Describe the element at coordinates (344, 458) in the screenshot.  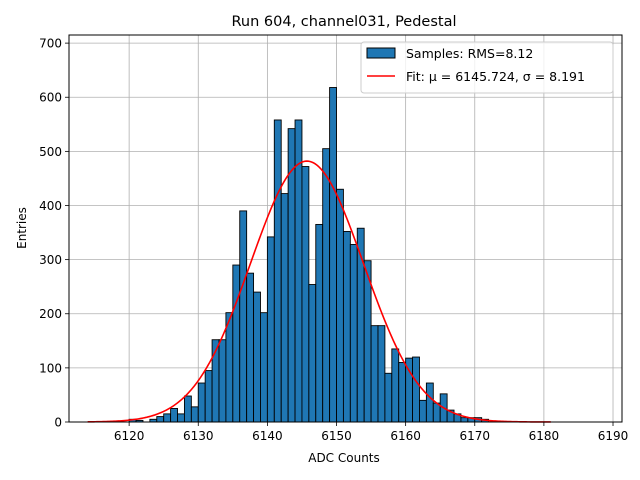
I see `x-axis-label: ADC Counts` at that location.